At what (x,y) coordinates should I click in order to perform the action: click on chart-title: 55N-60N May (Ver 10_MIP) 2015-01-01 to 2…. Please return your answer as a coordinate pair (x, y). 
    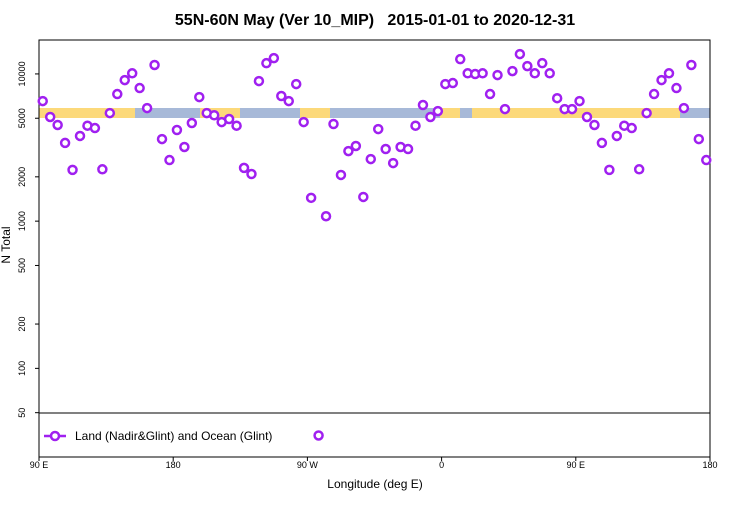
    Looking at the image, I should click on (375, 20).